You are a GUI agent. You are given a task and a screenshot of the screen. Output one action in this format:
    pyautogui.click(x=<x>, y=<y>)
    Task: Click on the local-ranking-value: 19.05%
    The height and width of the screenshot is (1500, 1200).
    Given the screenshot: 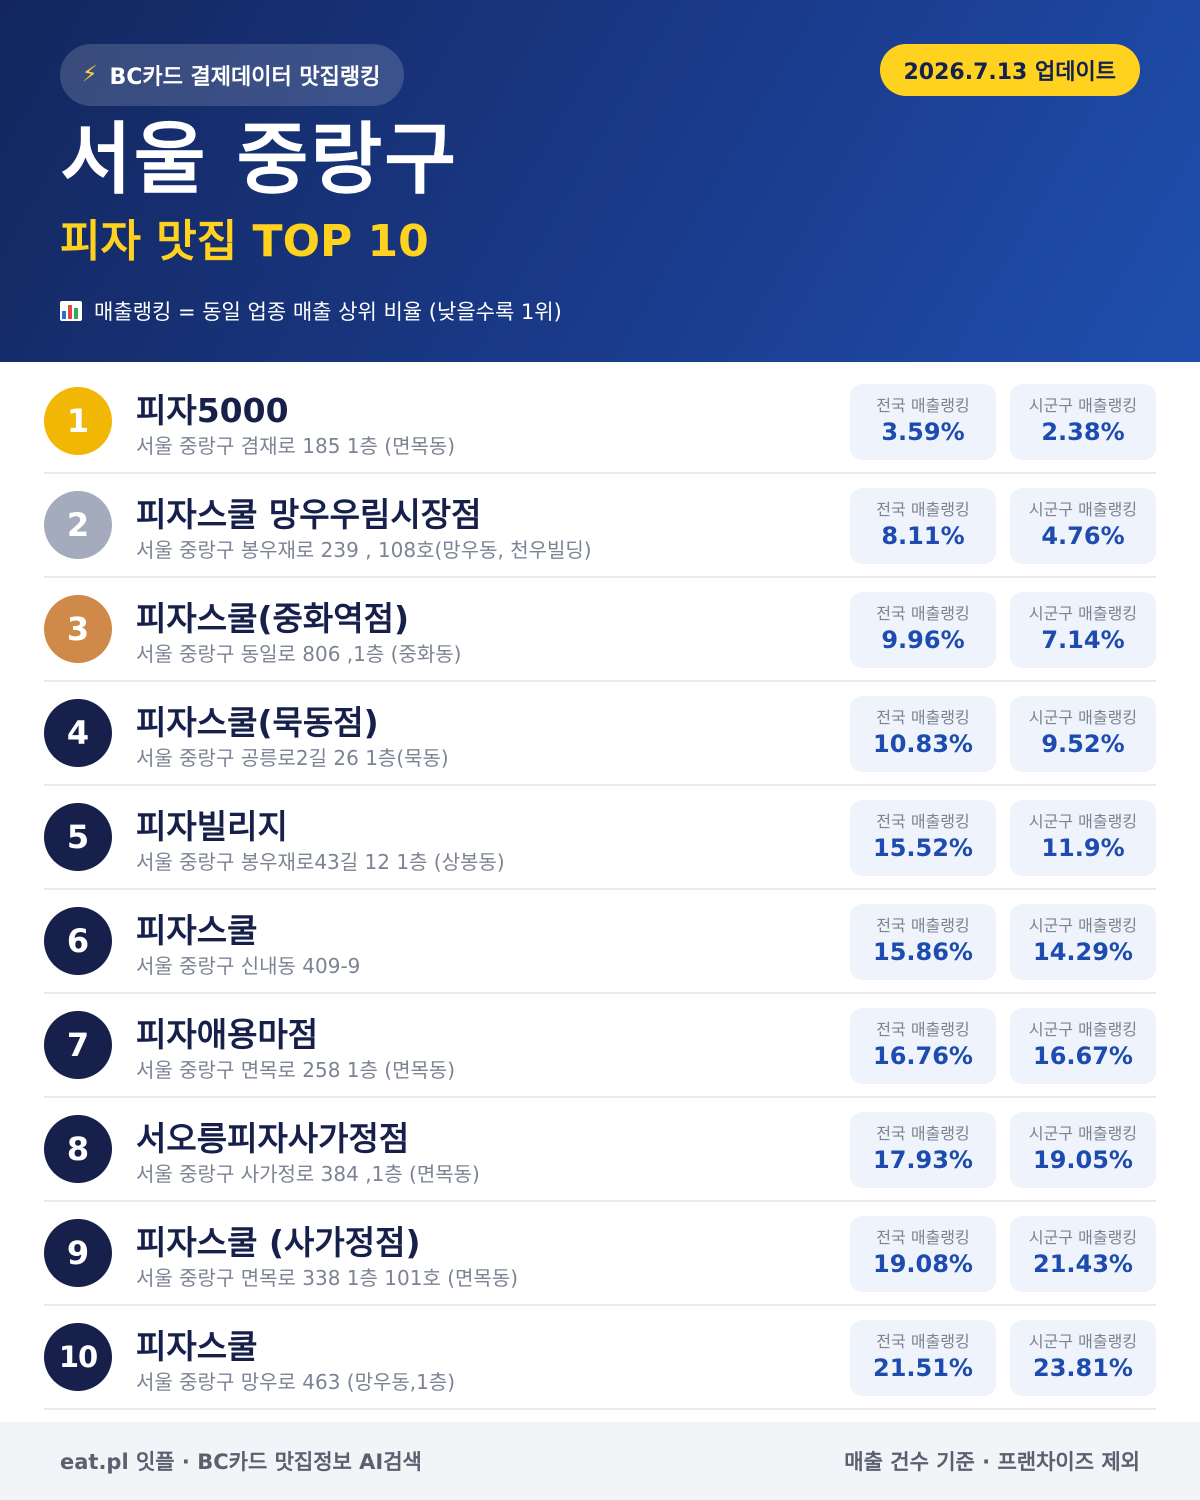 What is the action you would take?
    pyautogui.click(x=1083, y=1160)
    